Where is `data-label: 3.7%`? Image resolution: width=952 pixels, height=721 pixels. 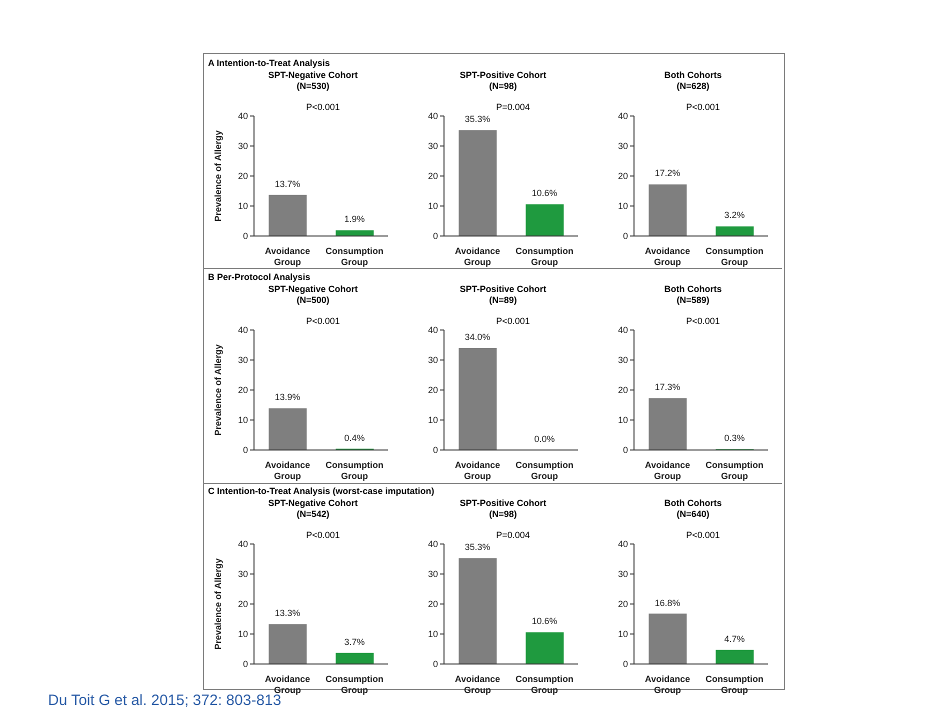
data-label: 3.7% is located at coordinates (354, 641).